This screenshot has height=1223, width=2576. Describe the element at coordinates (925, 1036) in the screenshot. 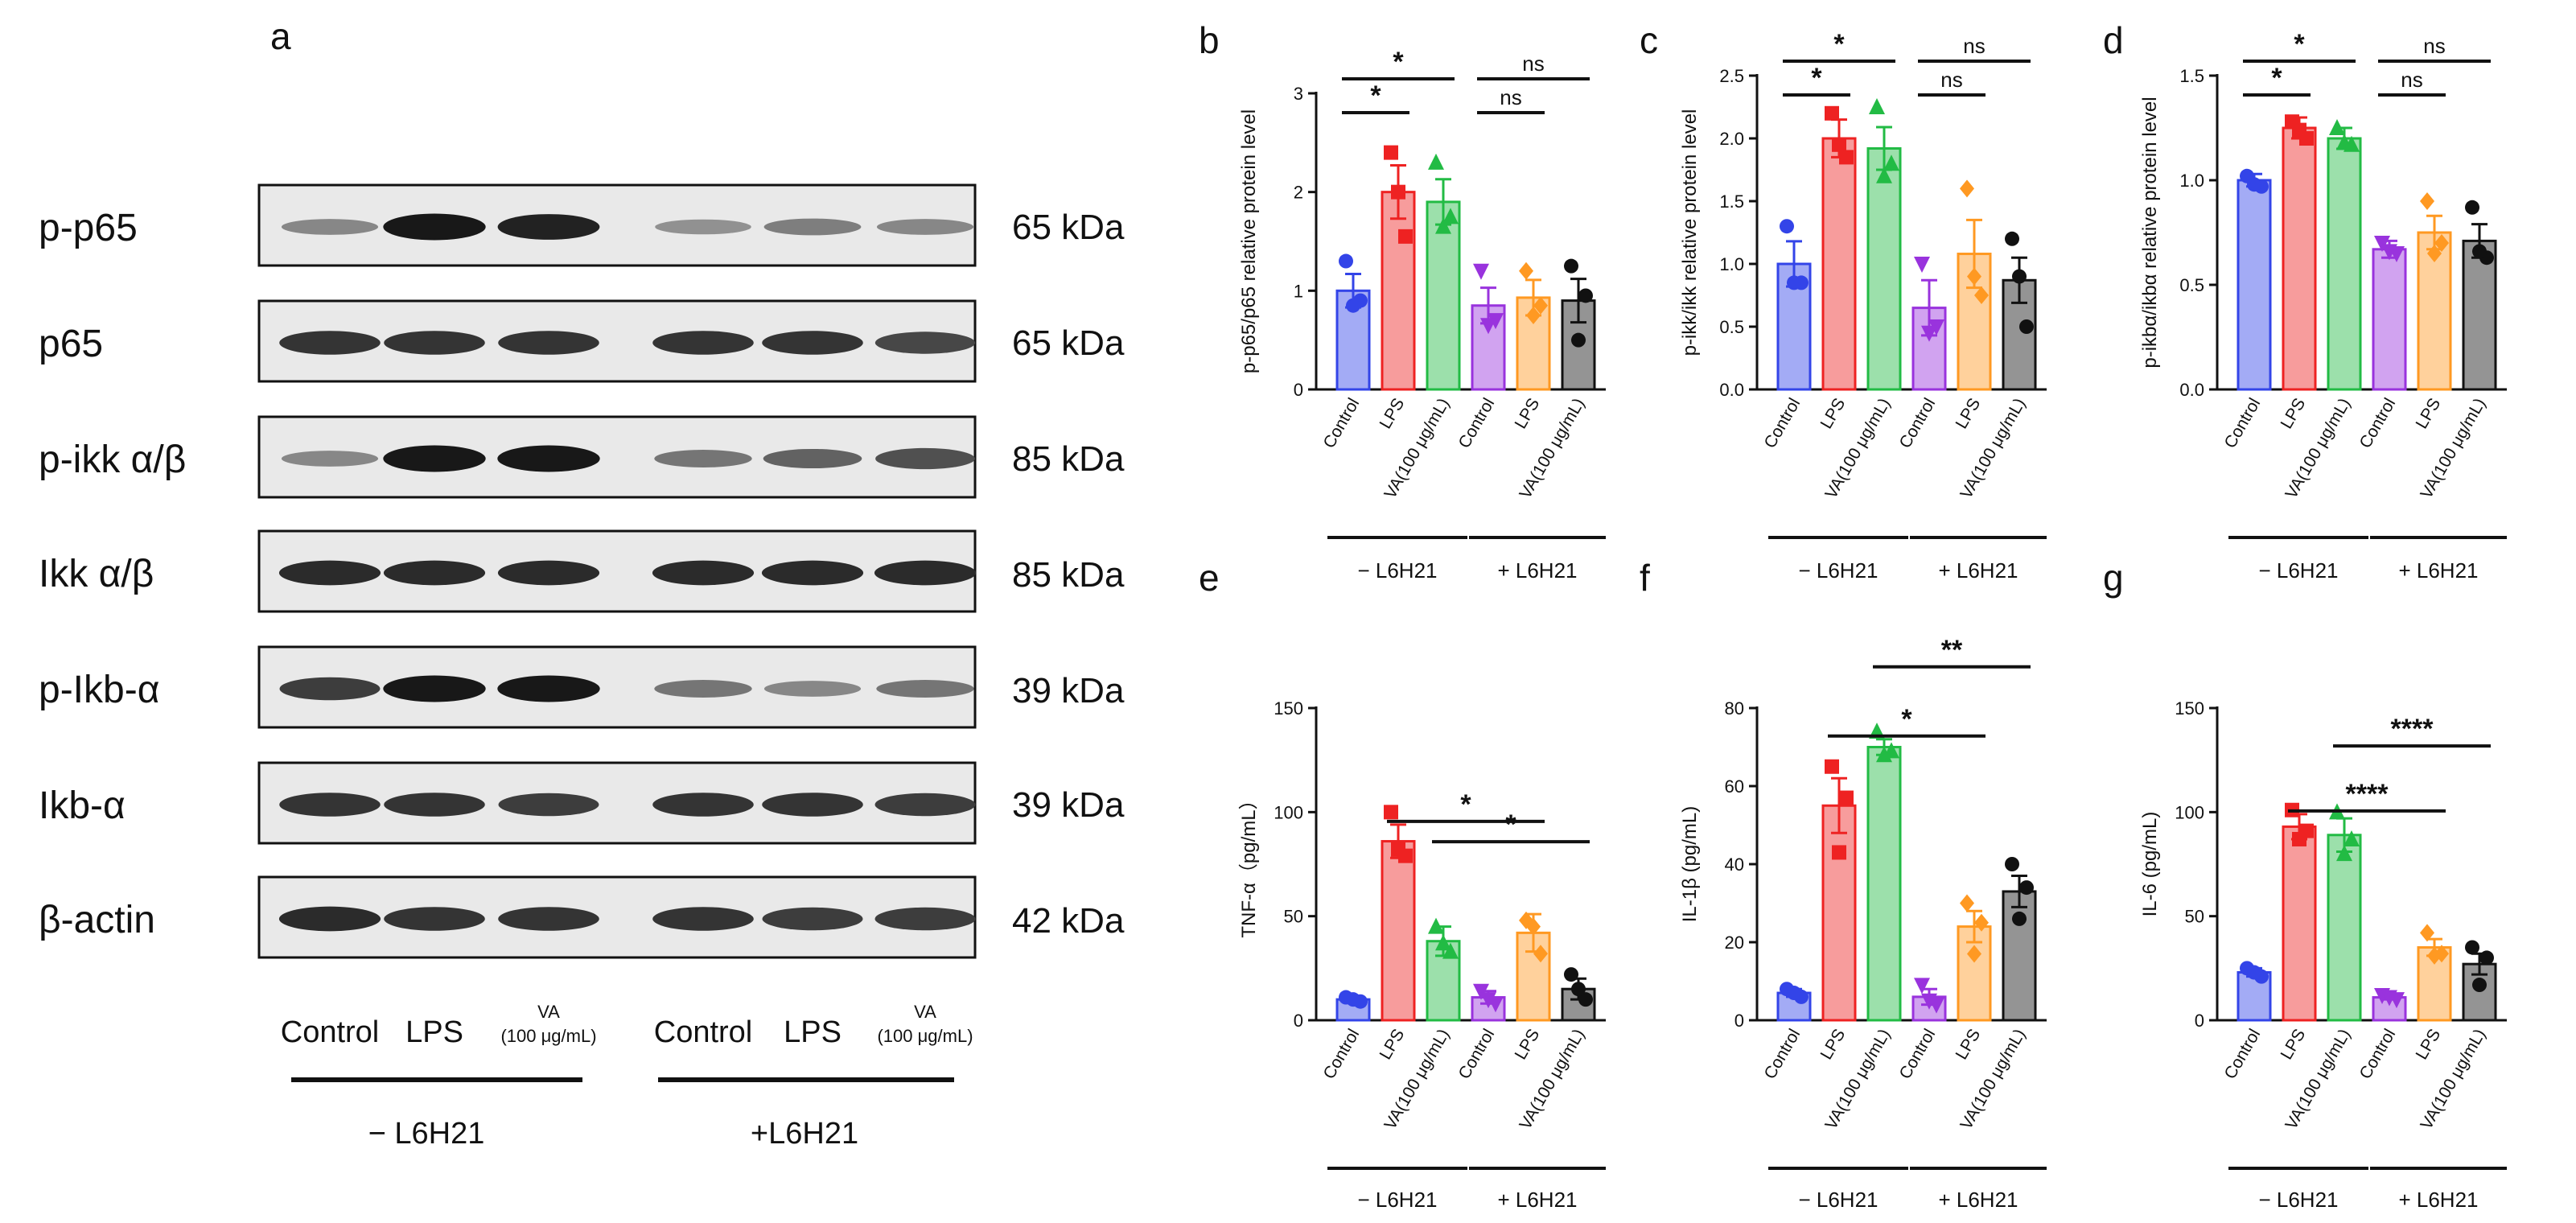

I see `lane-sublabel: (100 μg/mL)` at that location.